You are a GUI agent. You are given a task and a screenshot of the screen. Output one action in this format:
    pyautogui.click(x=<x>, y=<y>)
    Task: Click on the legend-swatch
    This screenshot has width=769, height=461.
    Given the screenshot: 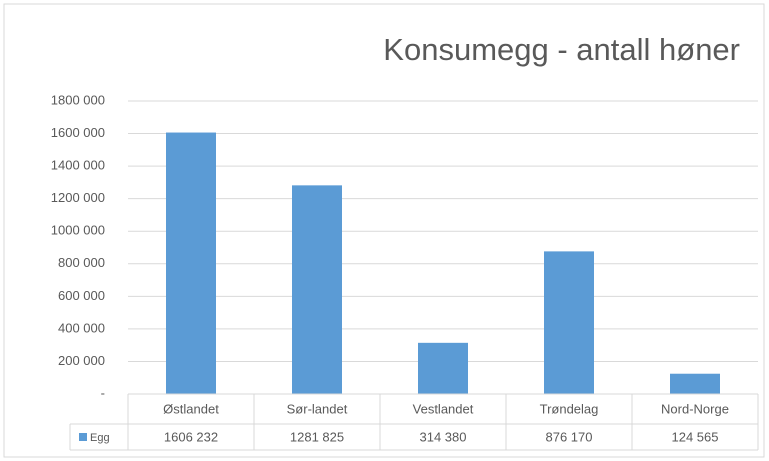 What is the action you would take?
    pyautogui.click(x=83, y=437)
    